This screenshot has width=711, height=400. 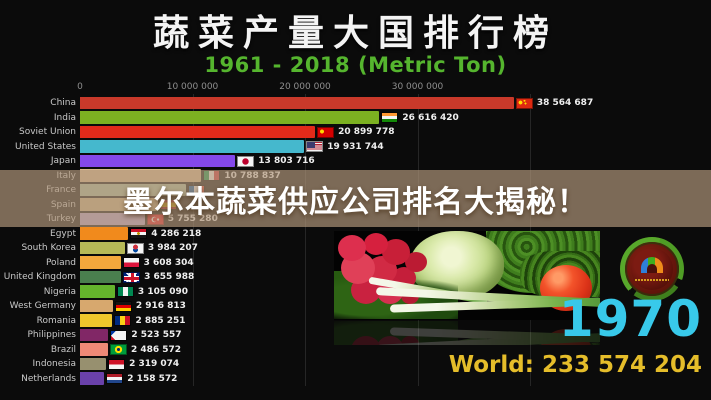 What do you see at coordinates (59, 291) in the screenshot?
I see `country-label: Nigeria` at bounding box center [59, 291].